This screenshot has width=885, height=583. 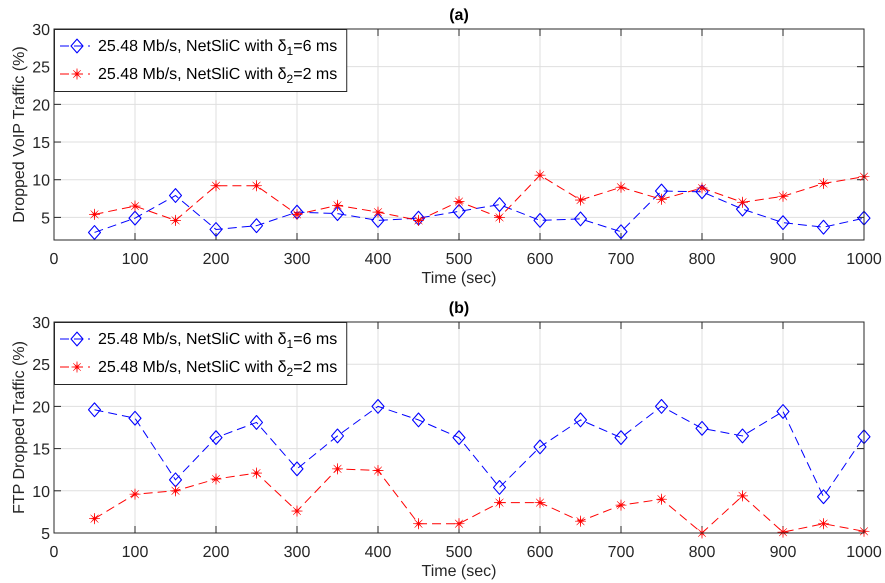 What do you see at coordinates (54, 552) in the screenshot?
I see `x-tick-label: 0` at bounding box center [54, 552].